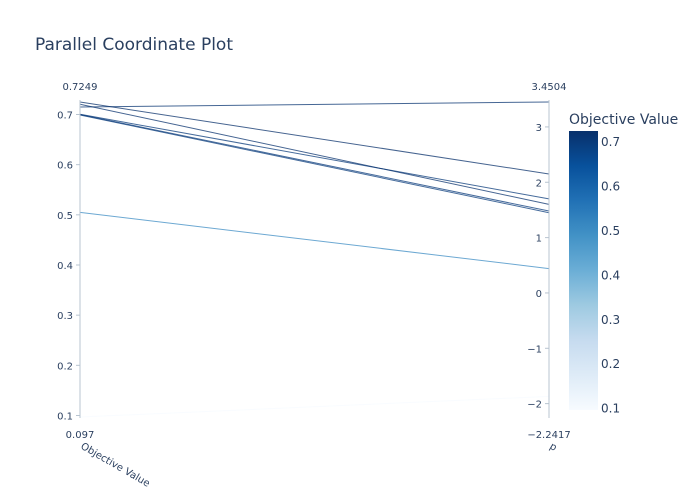 The height and width of the screenshot is (500, 700). Describe the element at coordinates (610, 231) in the screenshot. I see `colorbar-tick-label: 0.5` at that location.